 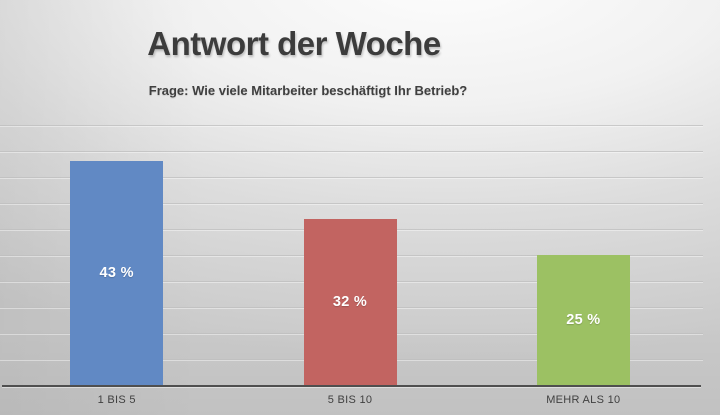 I want to click on chart-title: Antwort der Woche, so click(x=294, y=43).